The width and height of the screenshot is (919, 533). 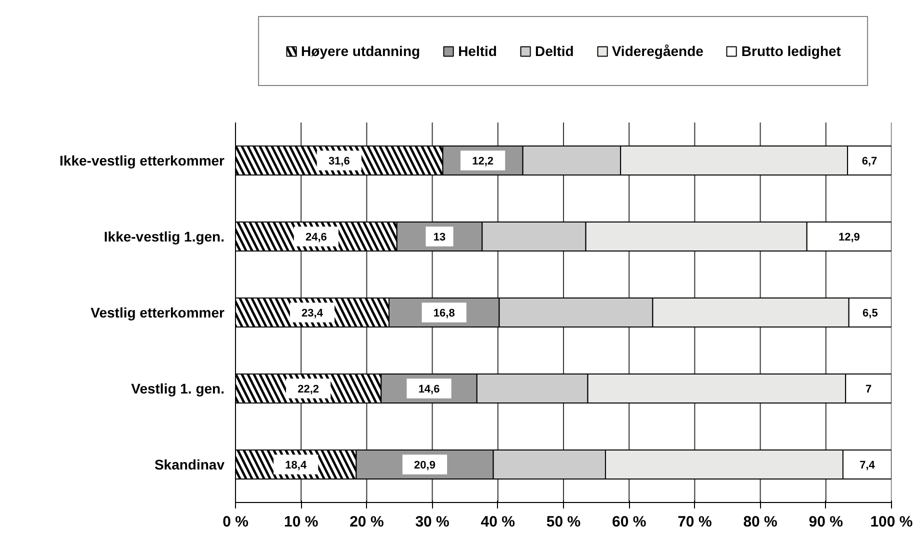 I want to click on legend-label: Deltid, so click(x=554, y=51).